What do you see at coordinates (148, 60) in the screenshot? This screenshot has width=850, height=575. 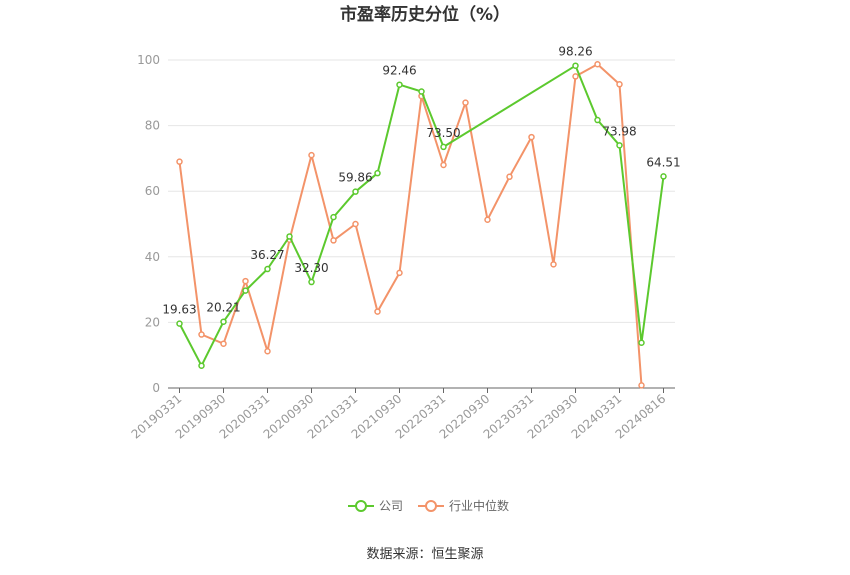 I see `y-tick-label: 100` at bounding box center [148, 60].